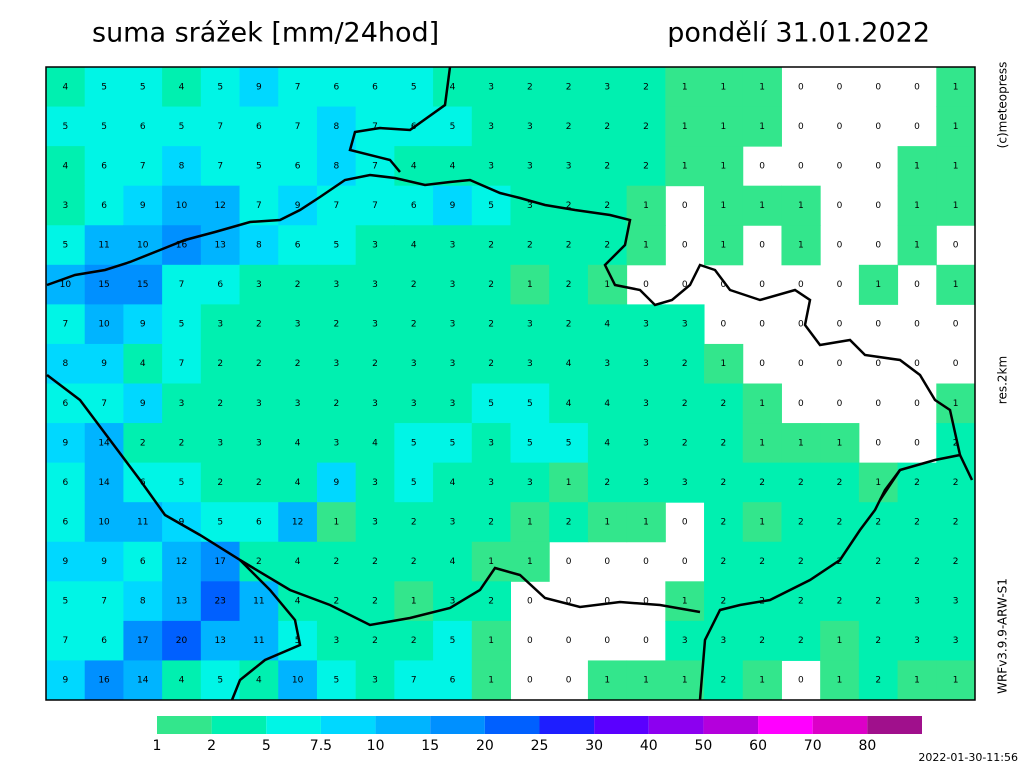 This screenshot has height=772, width=1024. I want to click on model-label: WRFv3.9.9-ARW-S1, so click(1003, 636).